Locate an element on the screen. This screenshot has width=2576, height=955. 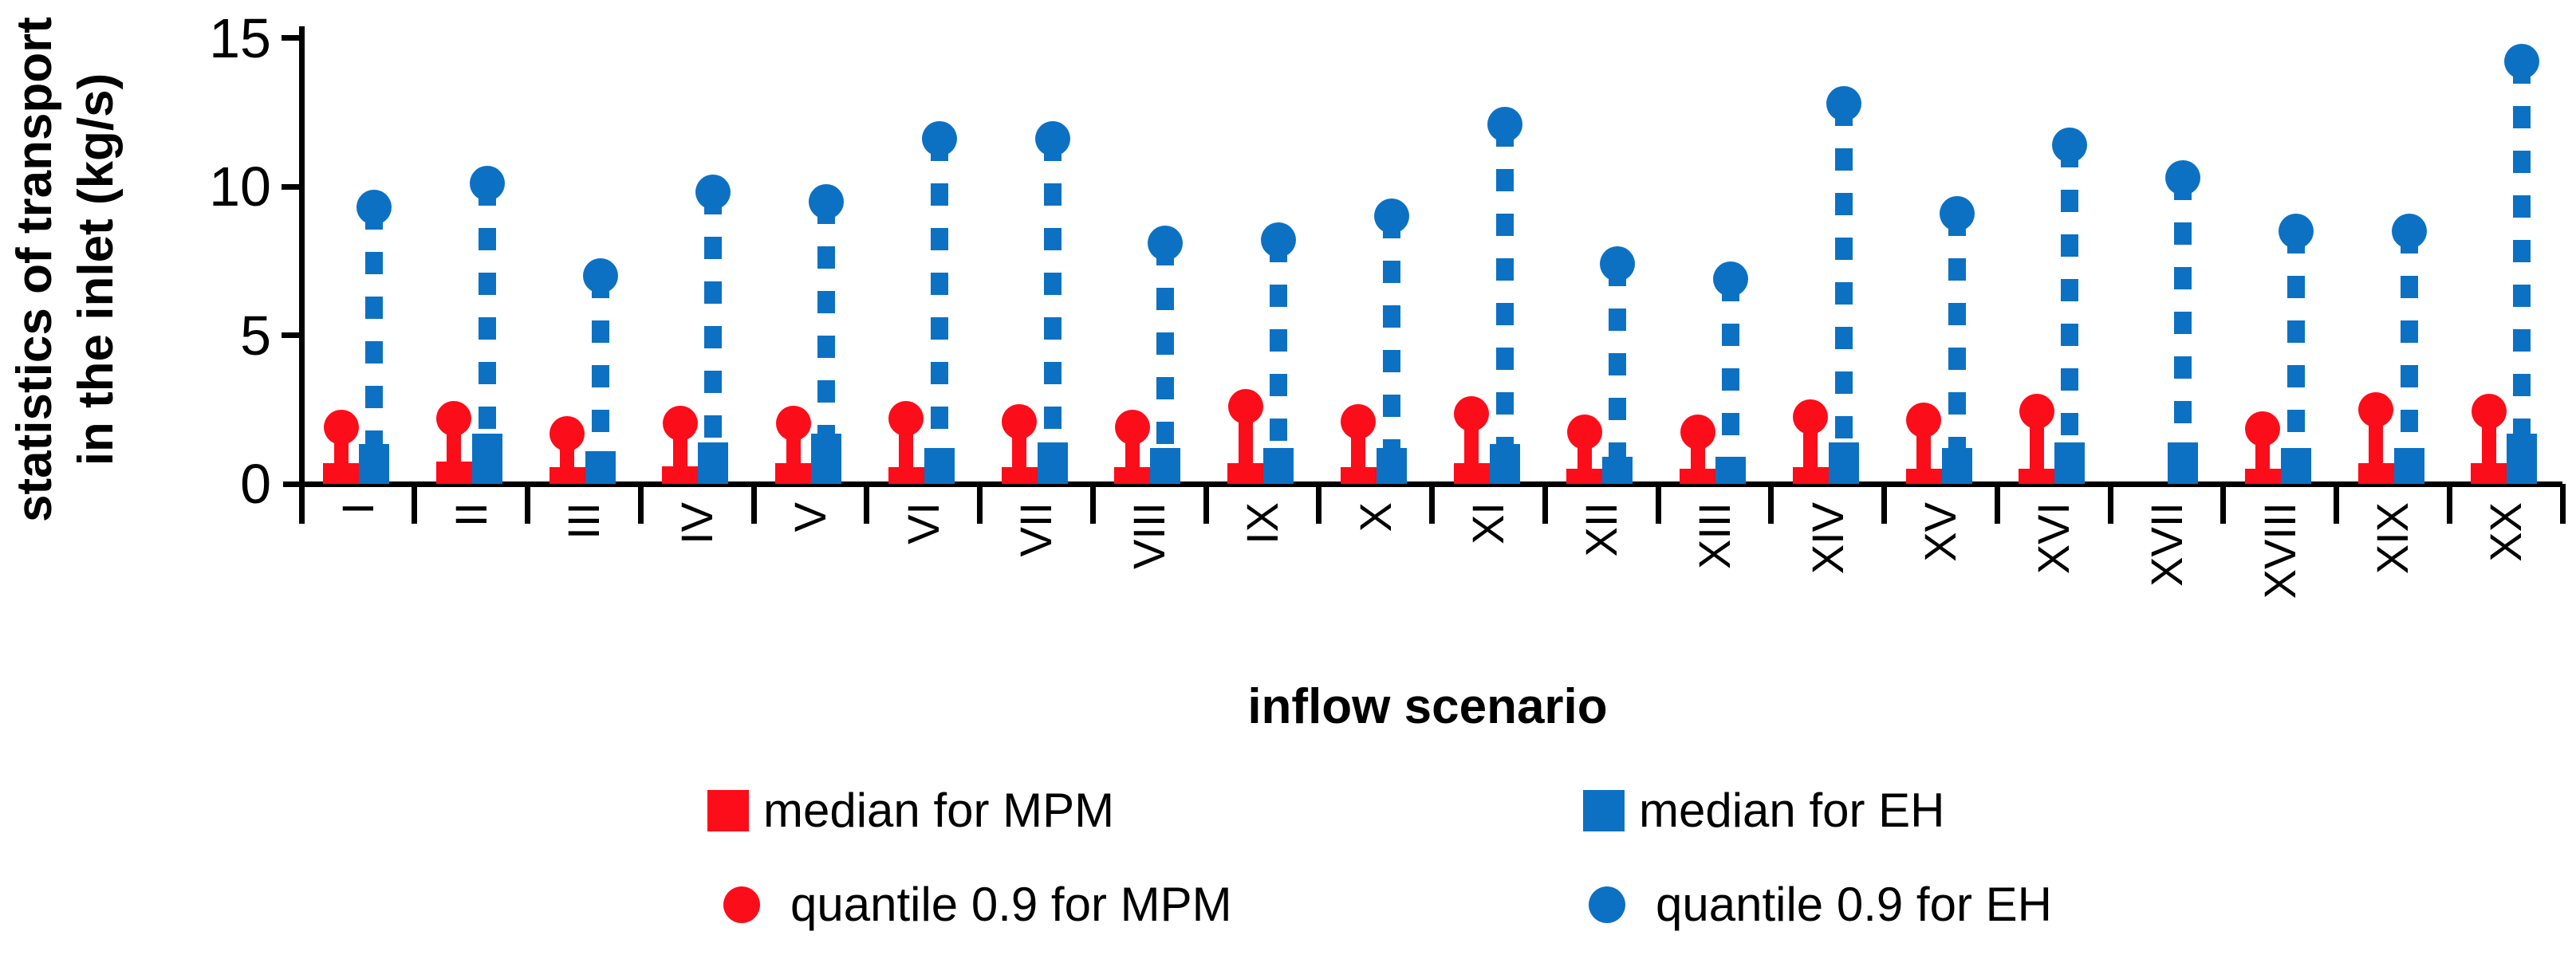
legend-item-median-eh: median for EH is located at coordinates (1764, 811).